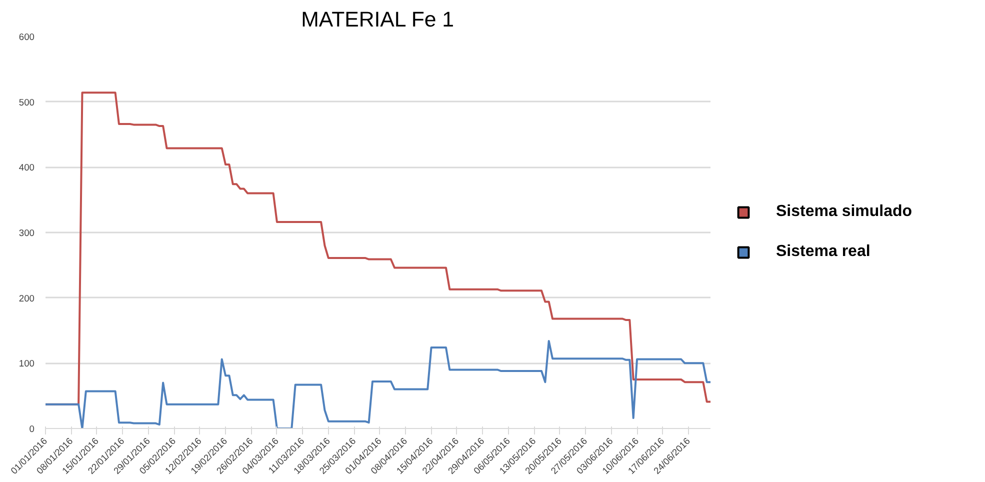  I want to click on y-tick-label: 500, so click(26, 102).